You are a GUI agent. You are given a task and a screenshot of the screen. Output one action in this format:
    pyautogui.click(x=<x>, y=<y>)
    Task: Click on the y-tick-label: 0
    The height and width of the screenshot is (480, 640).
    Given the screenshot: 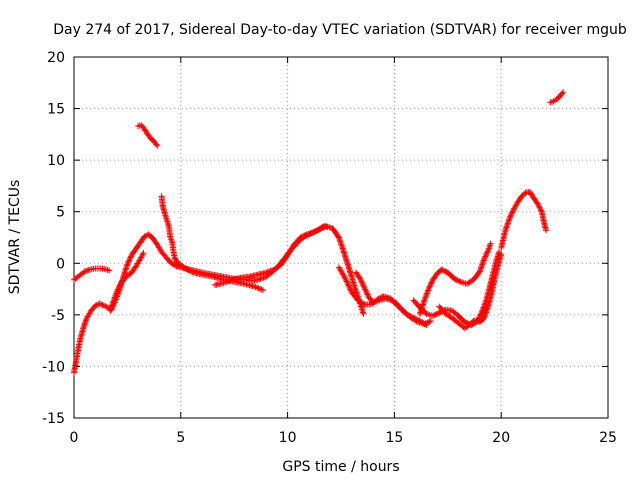 What is the action you would take?
    pyautogui.click(x=60, y=264)
    